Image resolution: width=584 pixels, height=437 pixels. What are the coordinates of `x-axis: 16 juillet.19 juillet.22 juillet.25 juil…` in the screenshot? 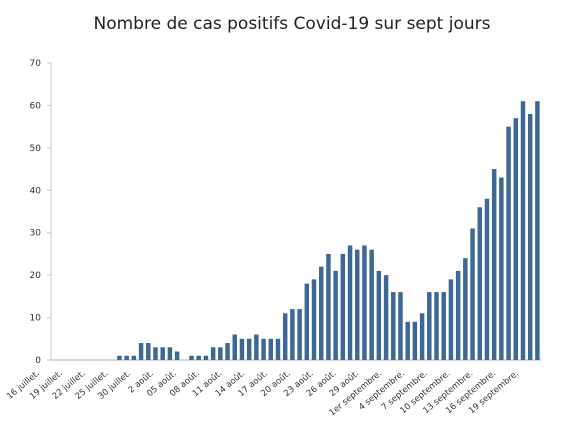 It's located at (263, 394).